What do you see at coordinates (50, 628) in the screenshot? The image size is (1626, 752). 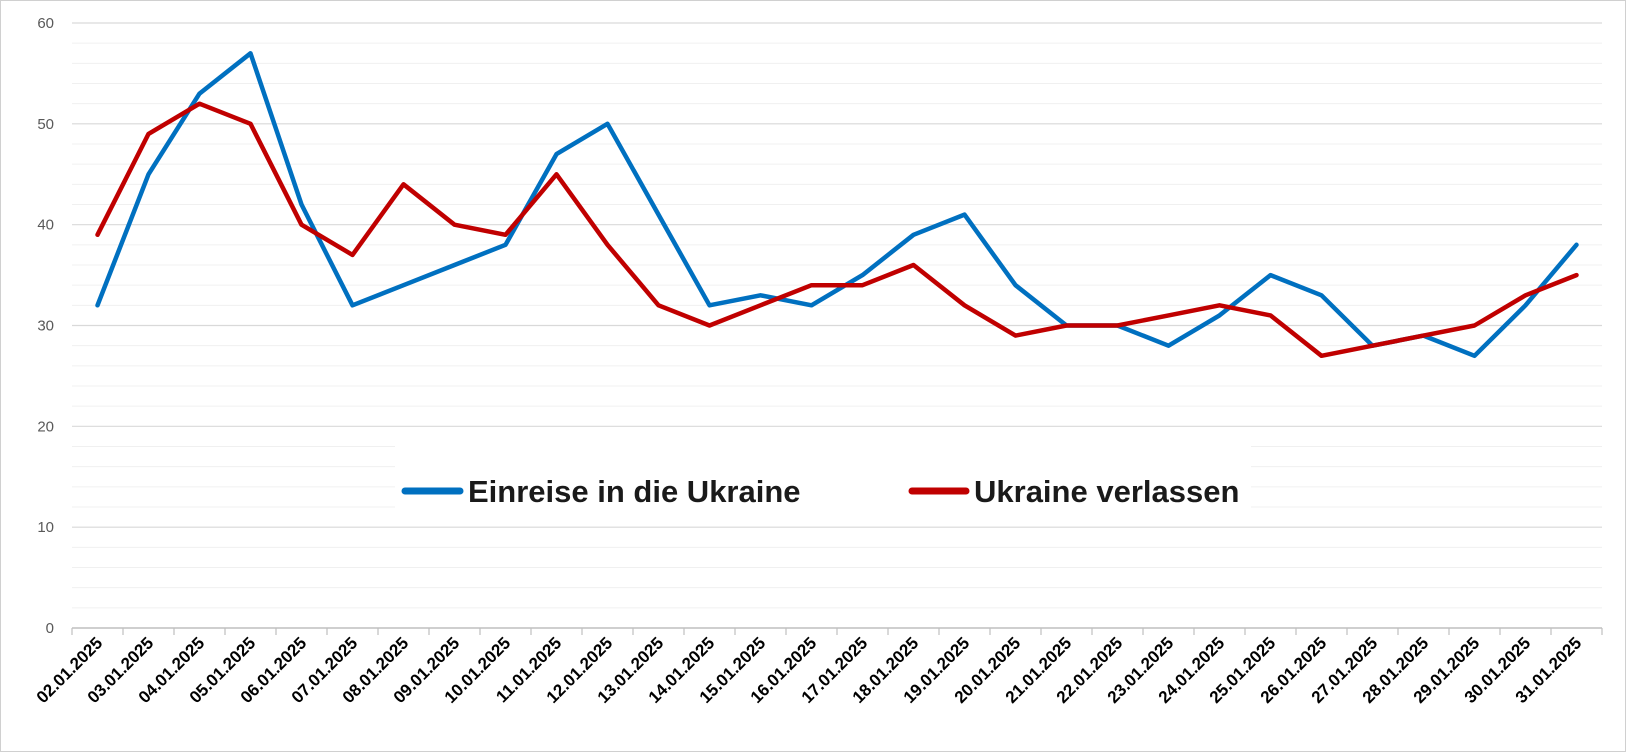 I see `y-tick-label: 0` at bounding box center [50, 628].